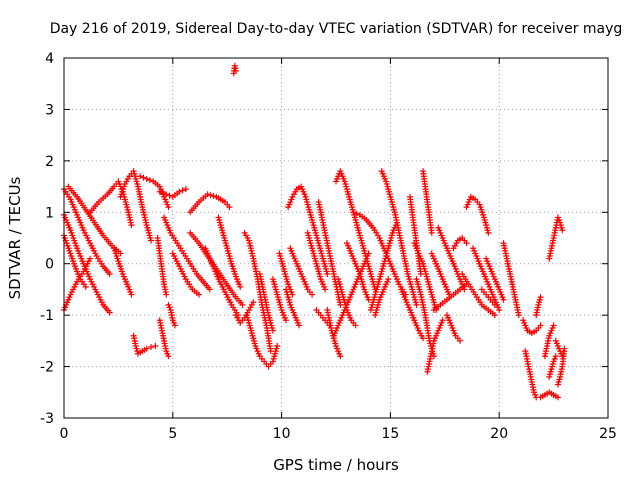 Image resolution: width=640 pixels, height=480 pixels. I want to click on series-arc53, so click(460, 243).